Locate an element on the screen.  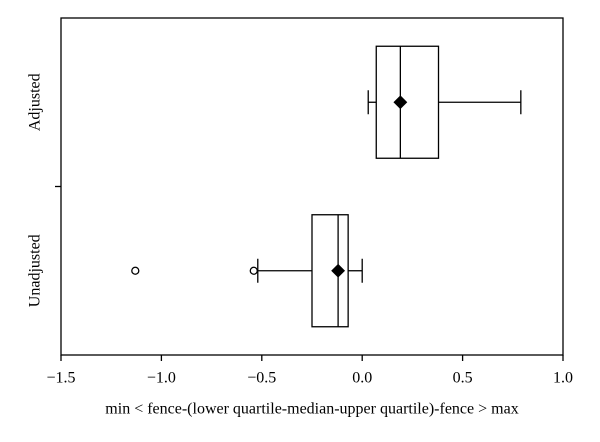
y-tick-label: Adjusted is located at coordinates (35, 102).